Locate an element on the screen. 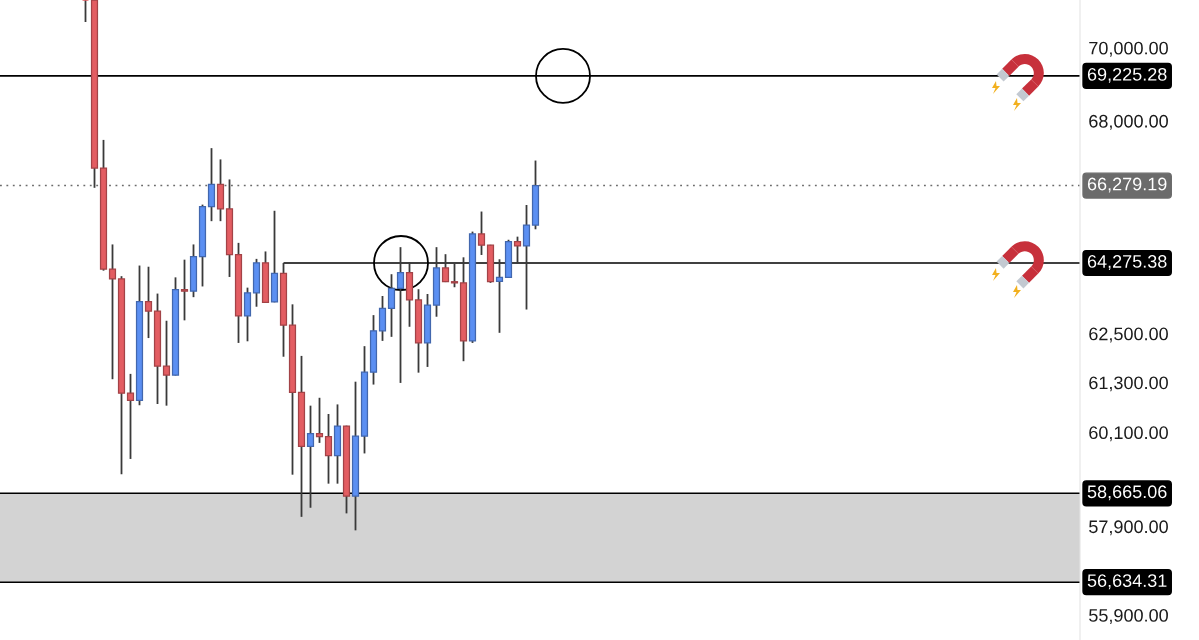 The height and width of the screenshot is (640, 1199). ref-line-label: 69,225.28 is located at coordinates (1127, 75).